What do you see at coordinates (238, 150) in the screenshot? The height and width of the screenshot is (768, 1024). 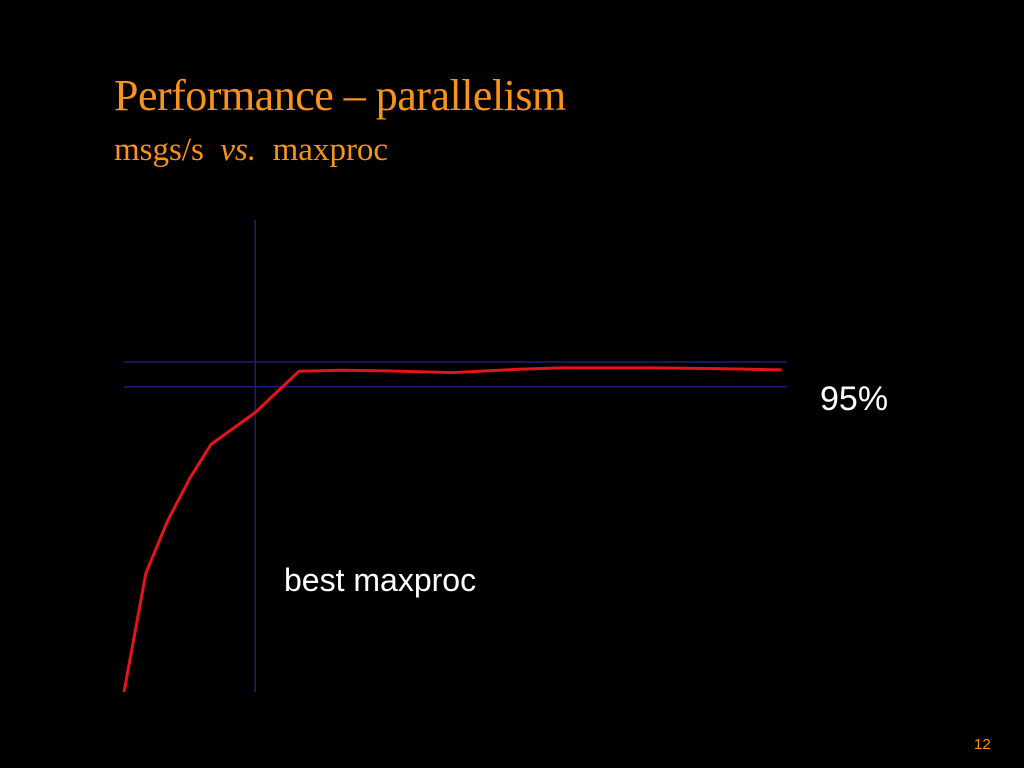 I see `subtitle-vs: vs.` at bounding box center [238, 150].